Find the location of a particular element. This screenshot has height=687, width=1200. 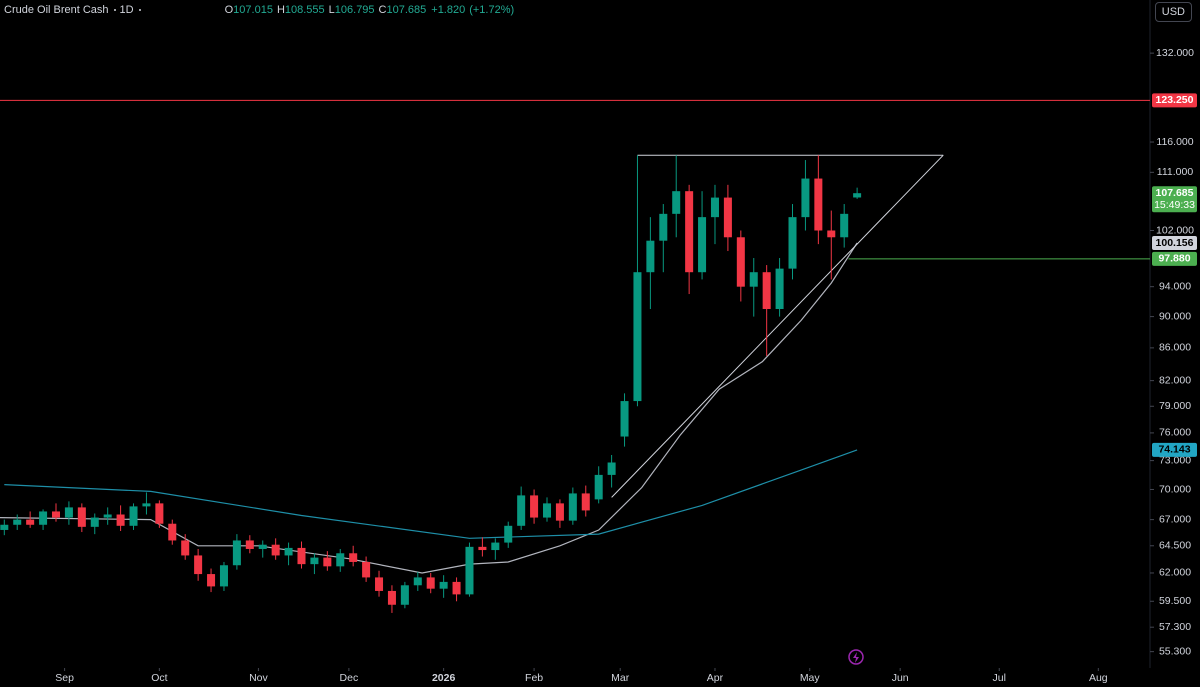

y-tick-label: 67.000 is located at coordinates (1175, 519).